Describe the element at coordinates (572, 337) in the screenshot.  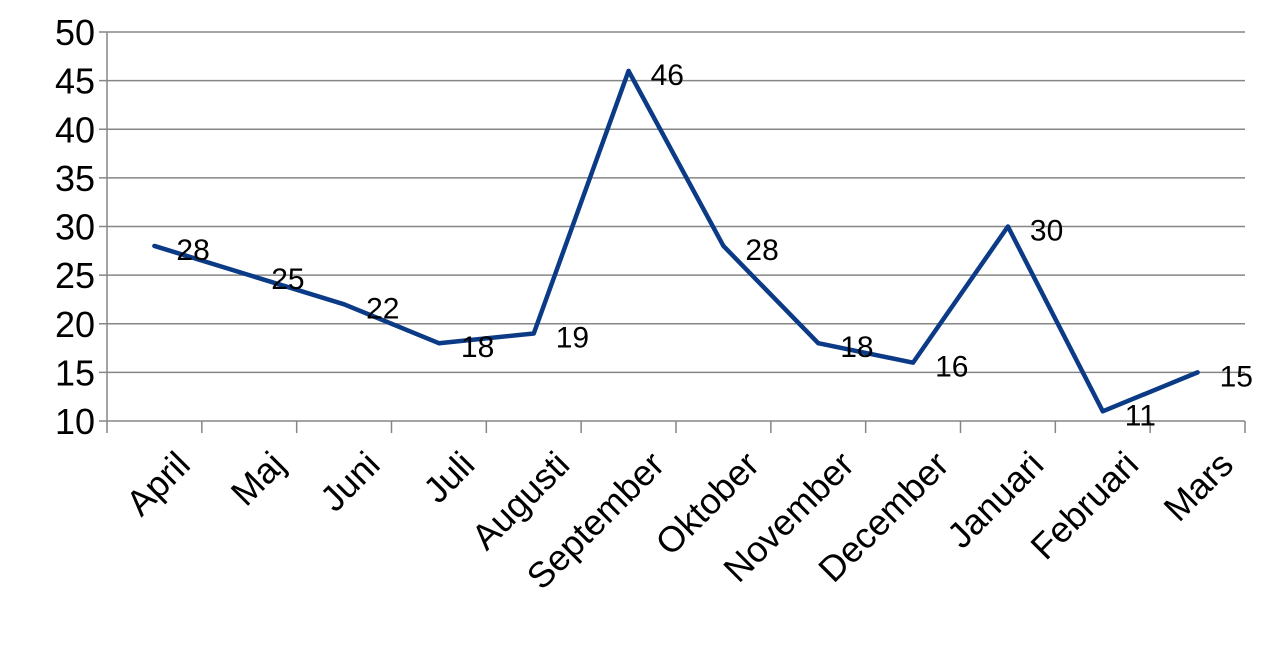
I see `data-label: 19` at that location.